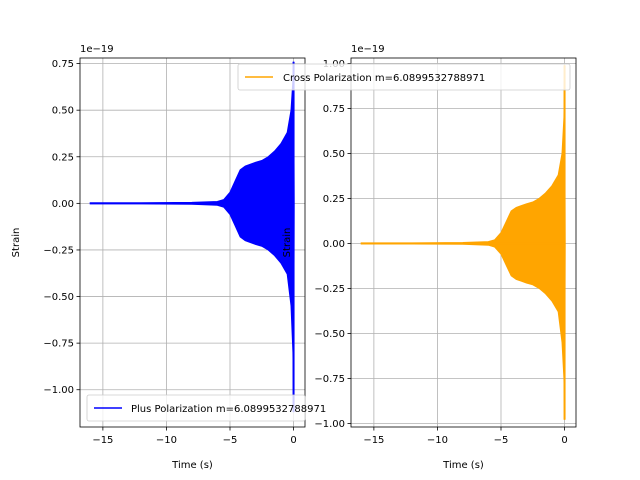  Describe the element at coordinates (97, 49) in the screenshot. I see `left-y-offset-label: 1e−19` at that location.